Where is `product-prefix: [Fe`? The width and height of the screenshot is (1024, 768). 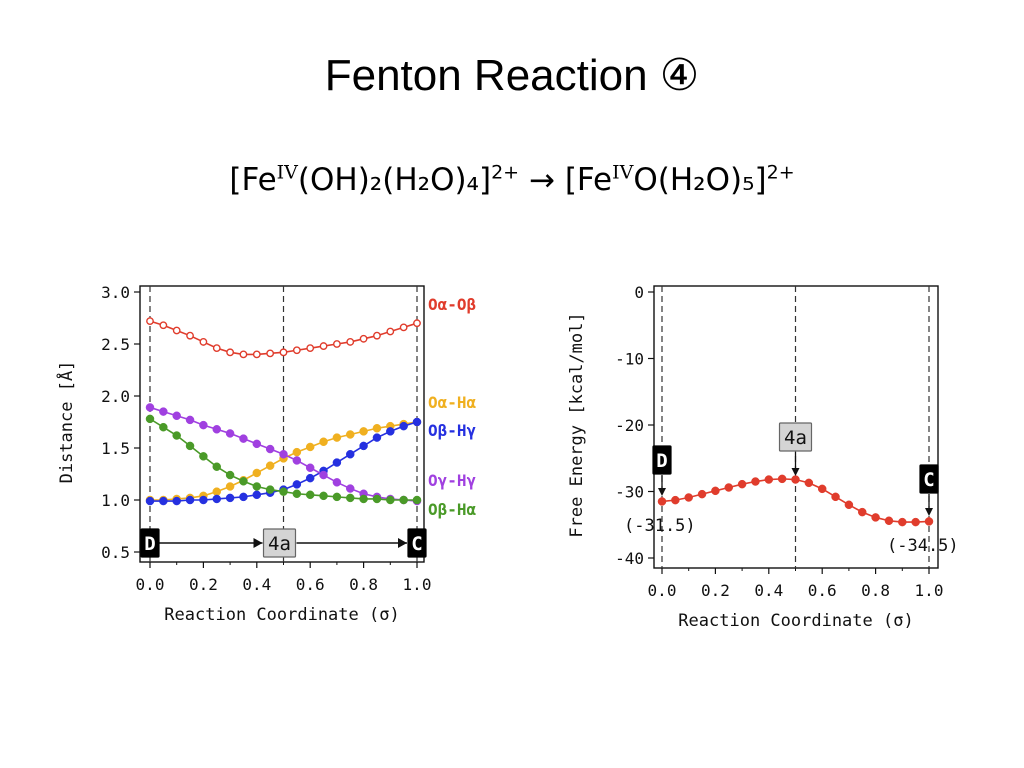
product-prefix: [Fe is located at coordinates (588, 180).